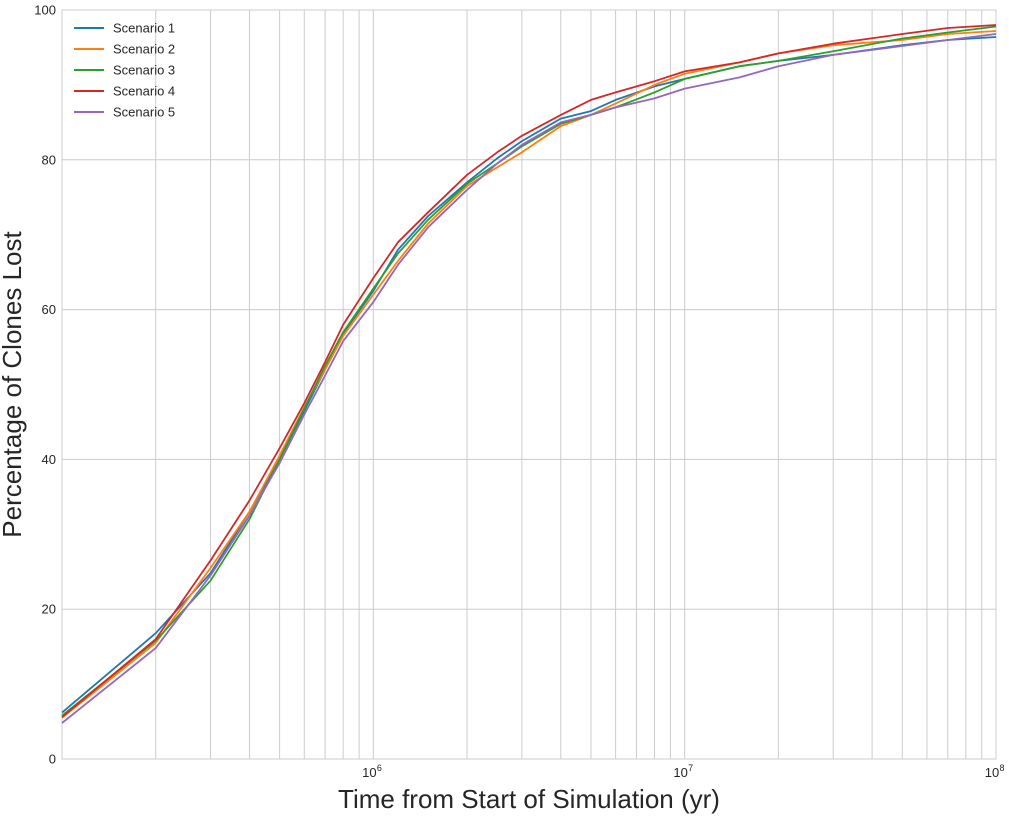 This screenshot has height=817, width=1009. I want to click on x-axis-label: Time from Start of Simulation (yr), so click(529, 799).